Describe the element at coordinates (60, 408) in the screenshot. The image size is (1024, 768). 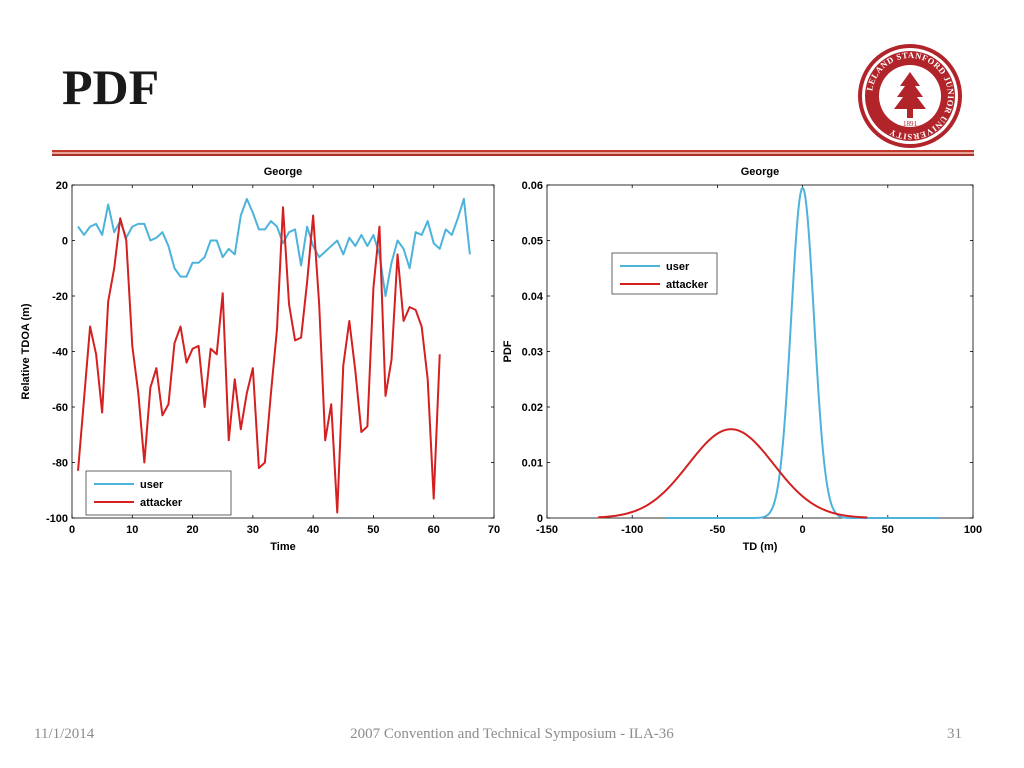
I see `y-tick-label: -60` at that location.